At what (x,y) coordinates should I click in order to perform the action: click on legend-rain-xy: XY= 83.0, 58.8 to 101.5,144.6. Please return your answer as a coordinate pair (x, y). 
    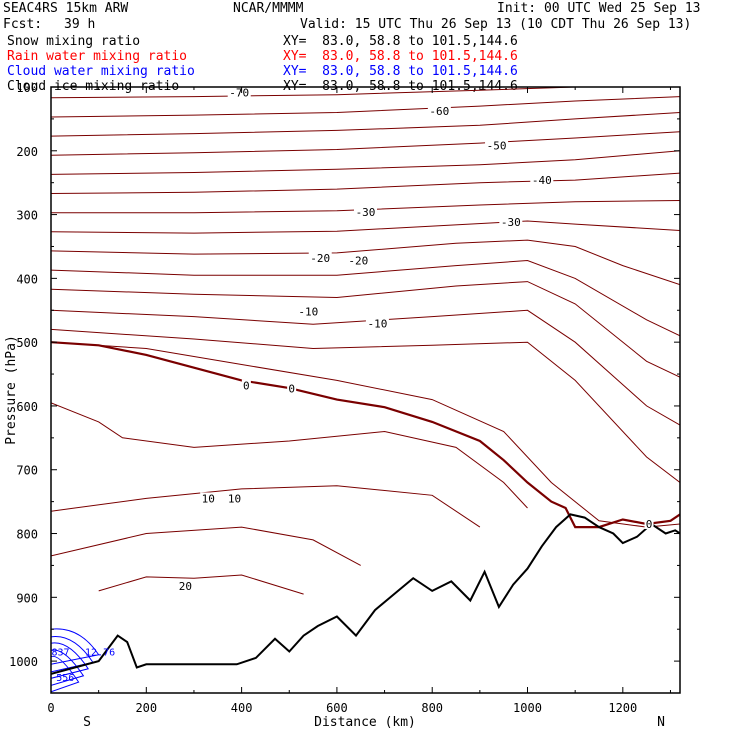
    Looking at the image, I should click on (400, 56).